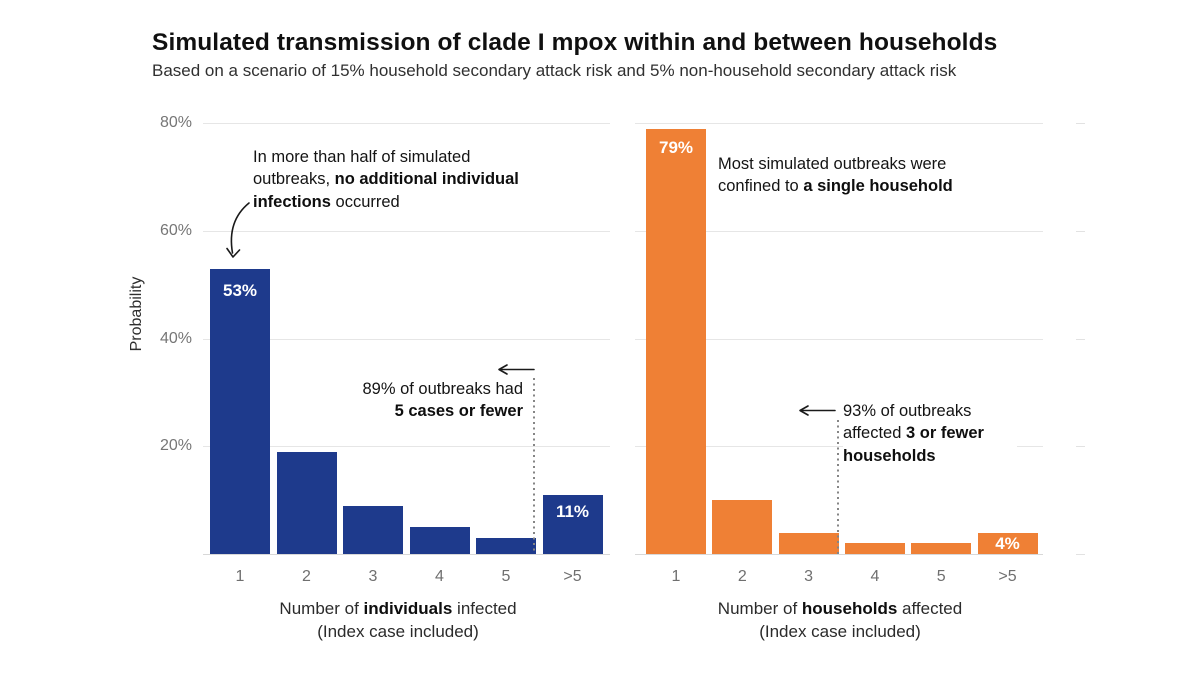  What do you see at coordinates (240, 228) in the screenshot?
I see `curved-arrow-to-first-bar` at bounding box center [240, 228].